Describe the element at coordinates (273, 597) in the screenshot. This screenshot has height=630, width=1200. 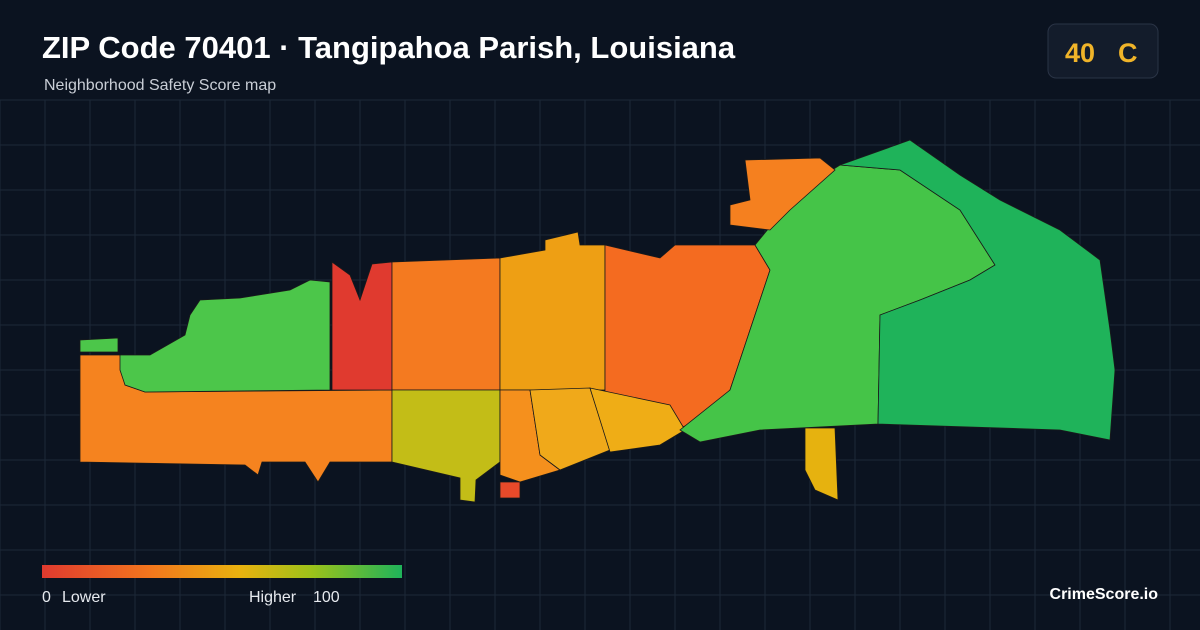
I see `legend-max-label: Higher` at that location.